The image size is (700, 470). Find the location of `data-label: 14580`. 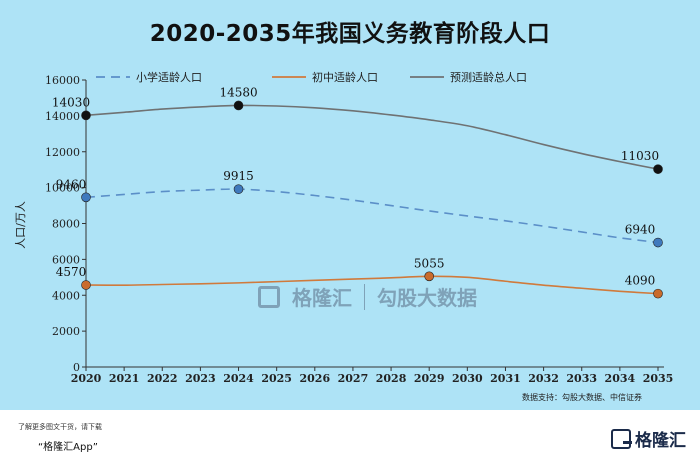

data-label: 14580 is located at coordinates (238, 92).